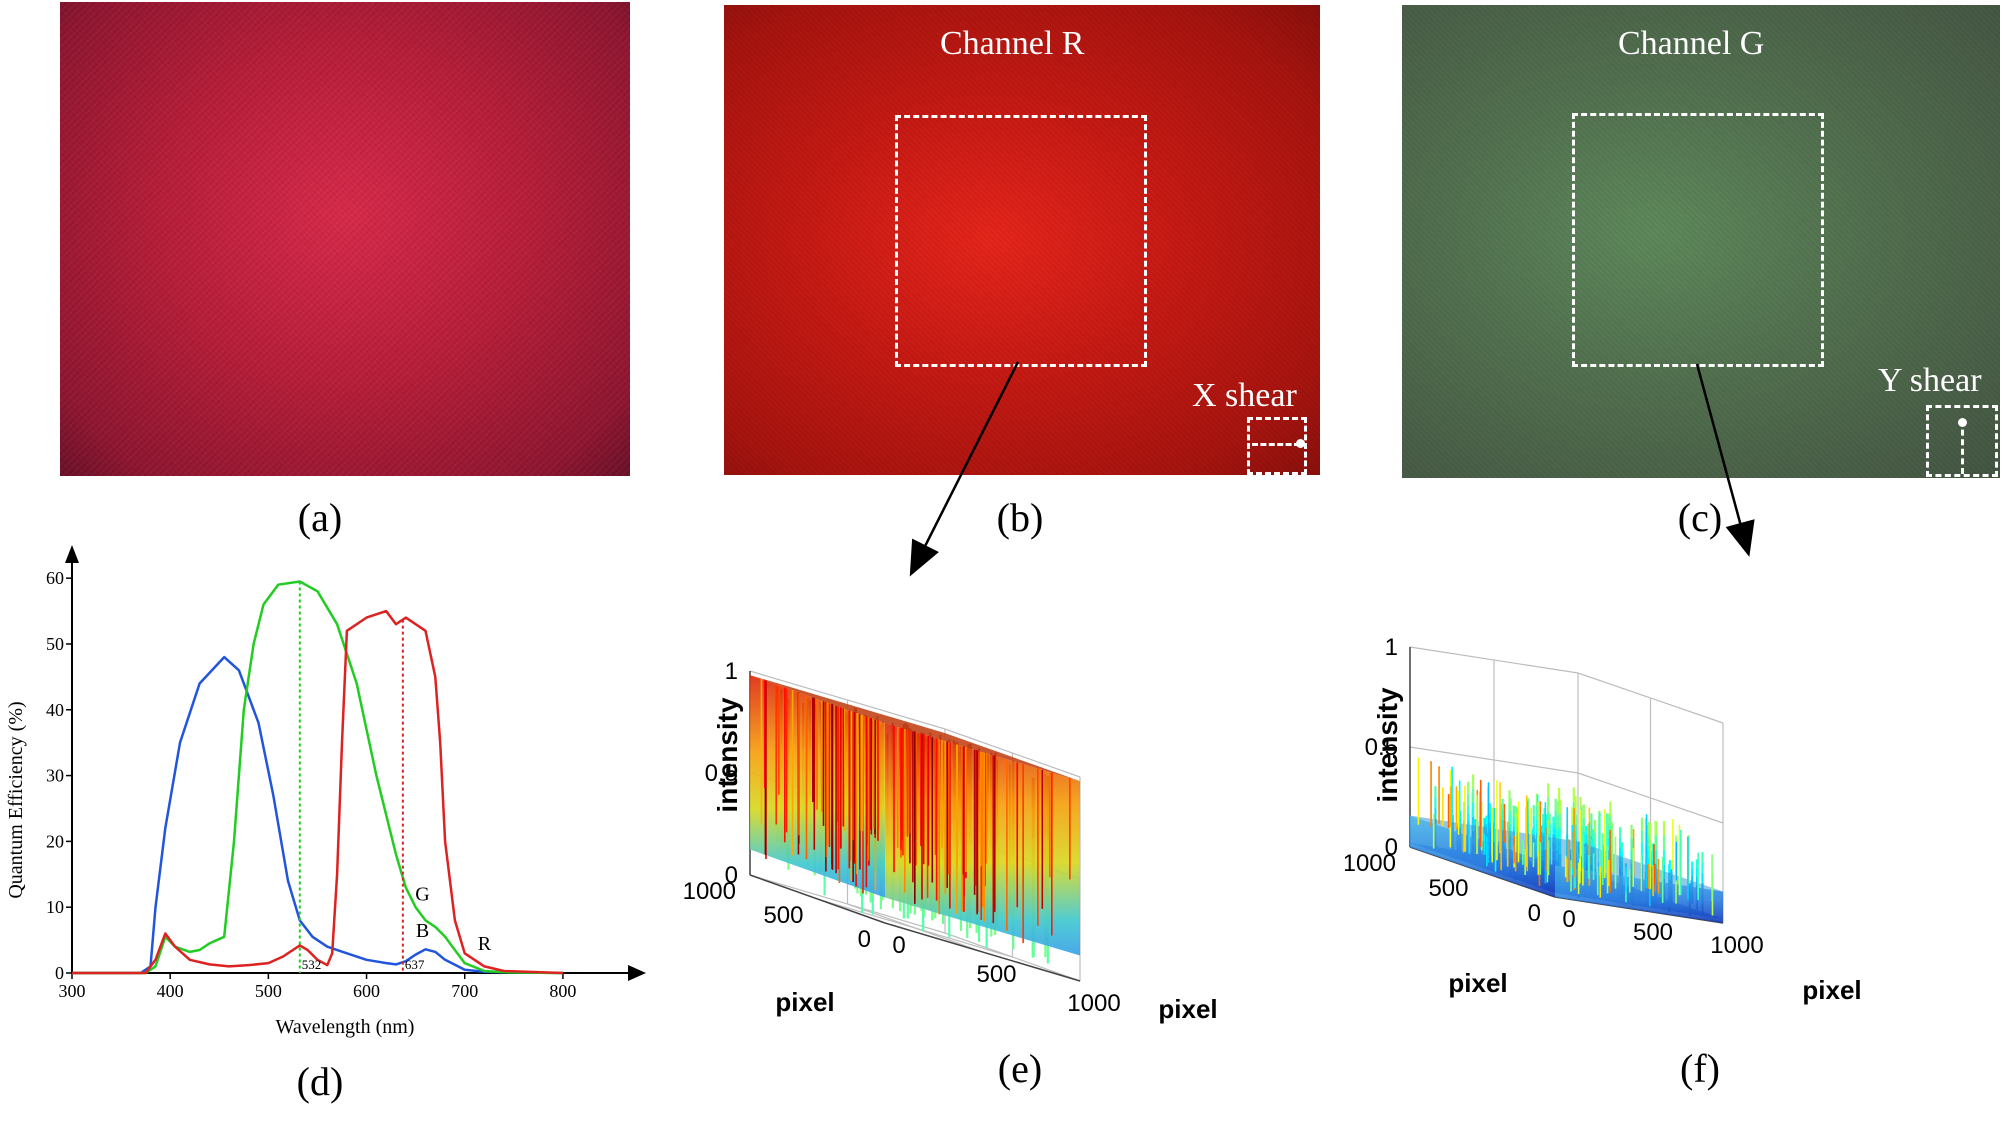 Image resolution: width=2003 pixels, height=1123 pixels. Describe the element at coordinates (1187, 1009) in the screenshot. I see `e-xlabel: pixel` at that location.